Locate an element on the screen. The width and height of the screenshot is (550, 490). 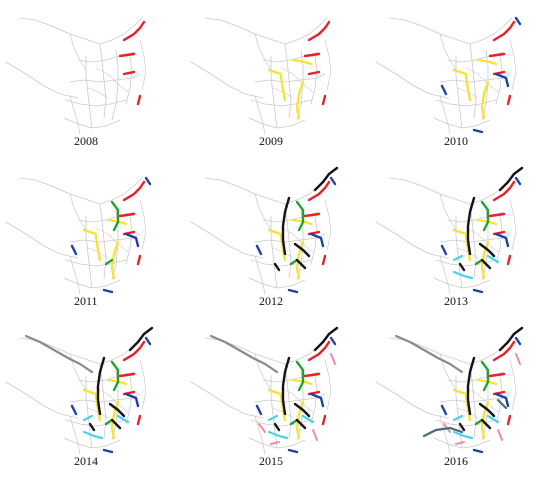
year-label: 2014 is located at coordinates (86, 461).